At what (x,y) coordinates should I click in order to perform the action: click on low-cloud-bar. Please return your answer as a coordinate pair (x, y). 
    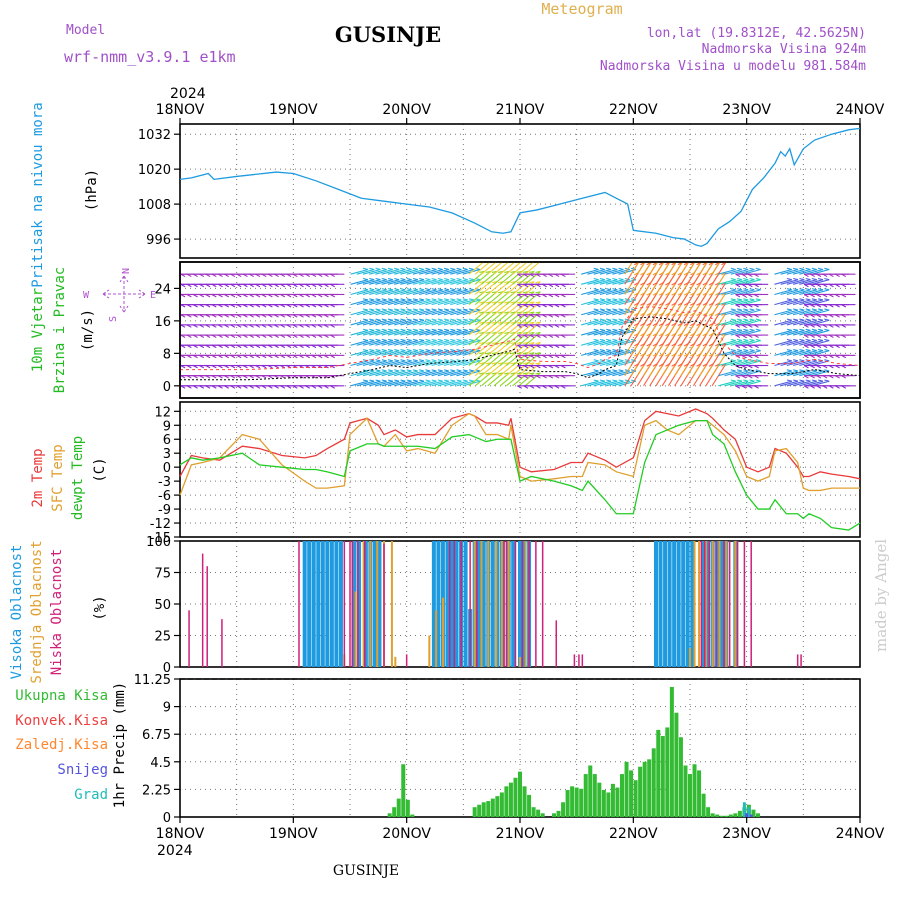
    Looking at the image, I should click on (801, 660).